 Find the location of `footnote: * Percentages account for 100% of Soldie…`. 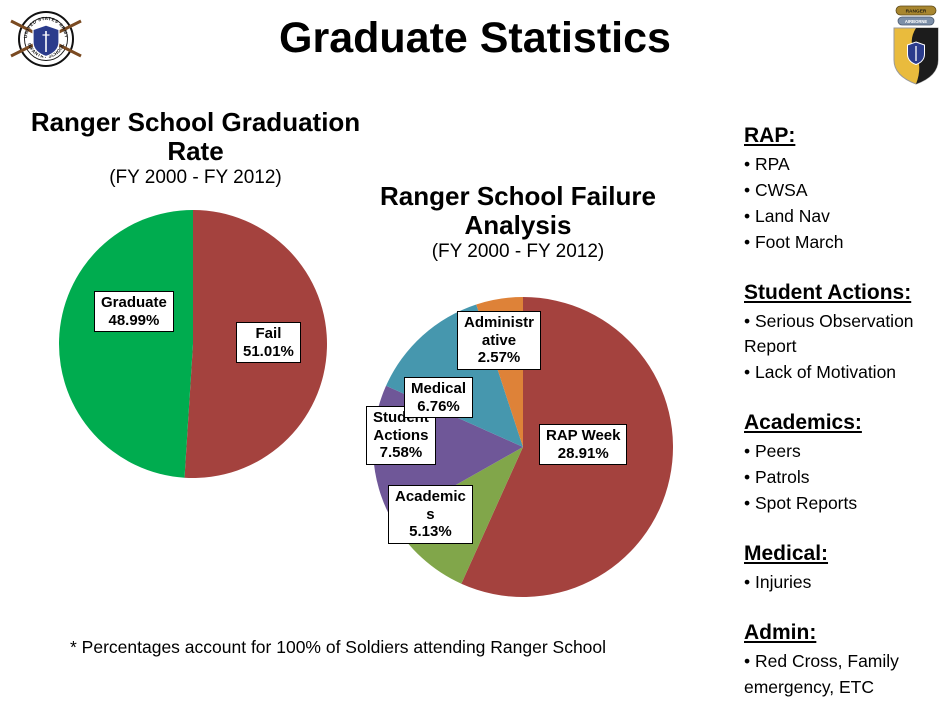

footnote: * Percentages account for 100% of Soldie… is located at coordinates (338, 647).